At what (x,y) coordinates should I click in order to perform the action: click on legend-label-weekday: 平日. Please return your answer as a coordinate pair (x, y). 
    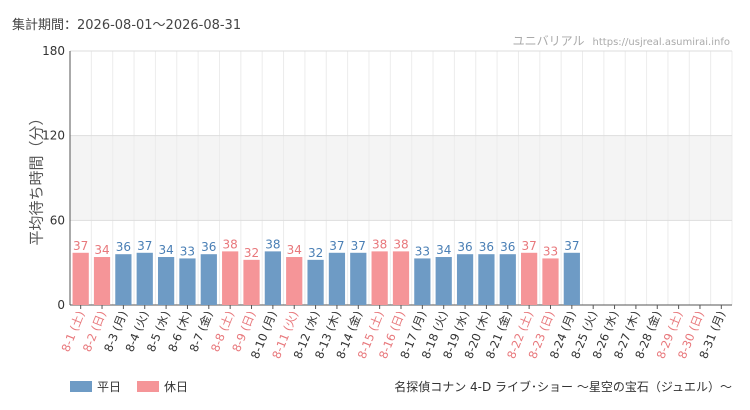
    Looking at the image, I should click on (109, 387).